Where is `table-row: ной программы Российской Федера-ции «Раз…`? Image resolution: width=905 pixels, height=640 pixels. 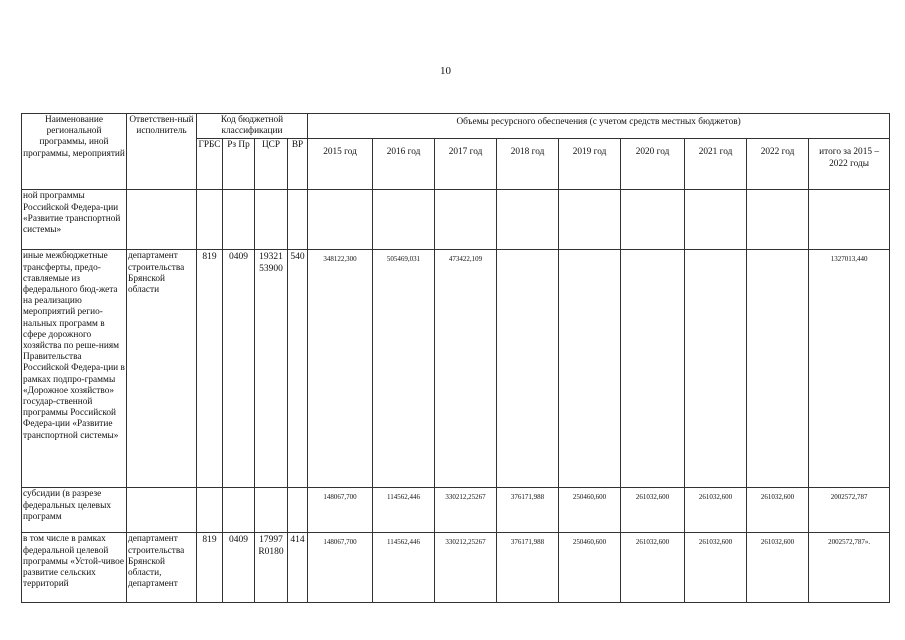
table-row: ной программы Российской Федера-ции «Раз… is located at coordinates (456, 220).